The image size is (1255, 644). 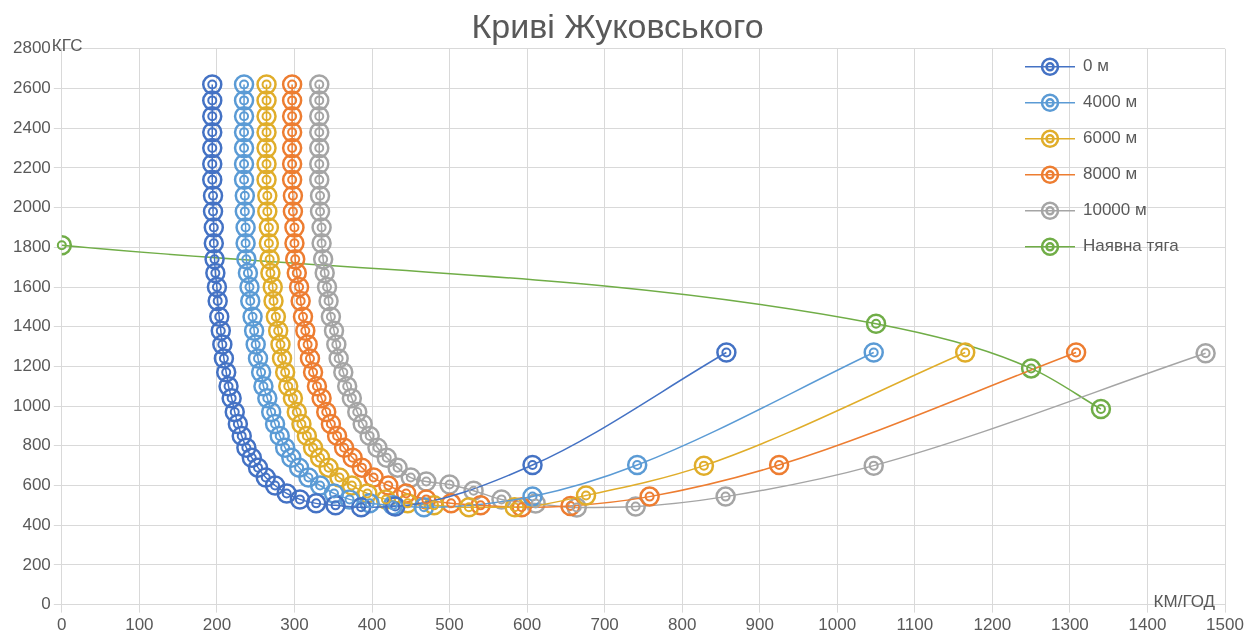 I want to click on legend-label: Наявна тяга, so click(x=1131, y=246).